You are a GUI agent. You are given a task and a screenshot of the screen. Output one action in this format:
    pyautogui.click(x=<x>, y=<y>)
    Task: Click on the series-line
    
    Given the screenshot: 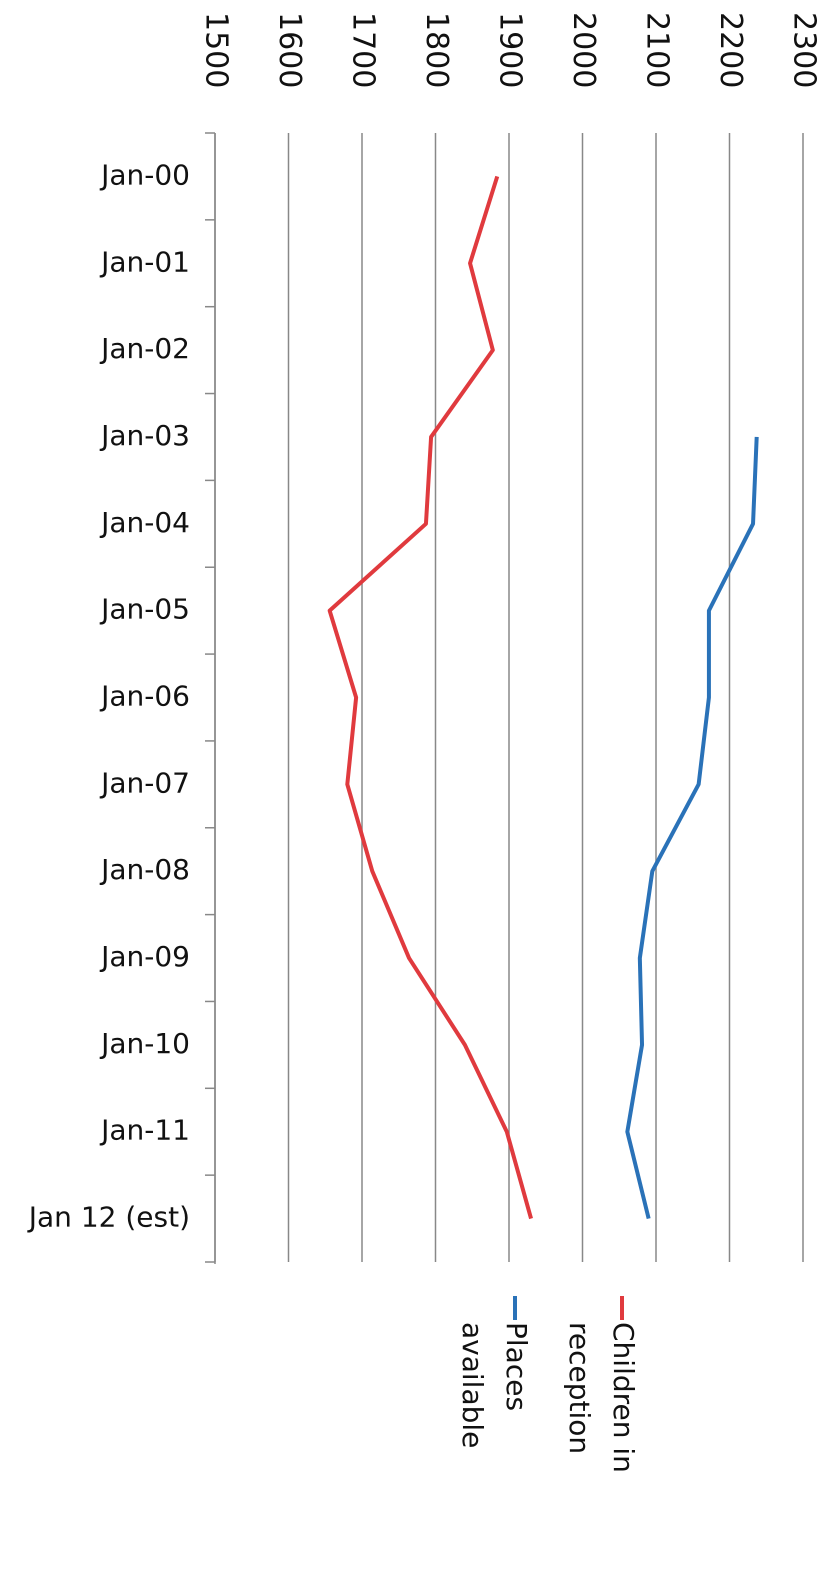 What is the action you would take?
    pyautogui.click(x=692, y=828)
    